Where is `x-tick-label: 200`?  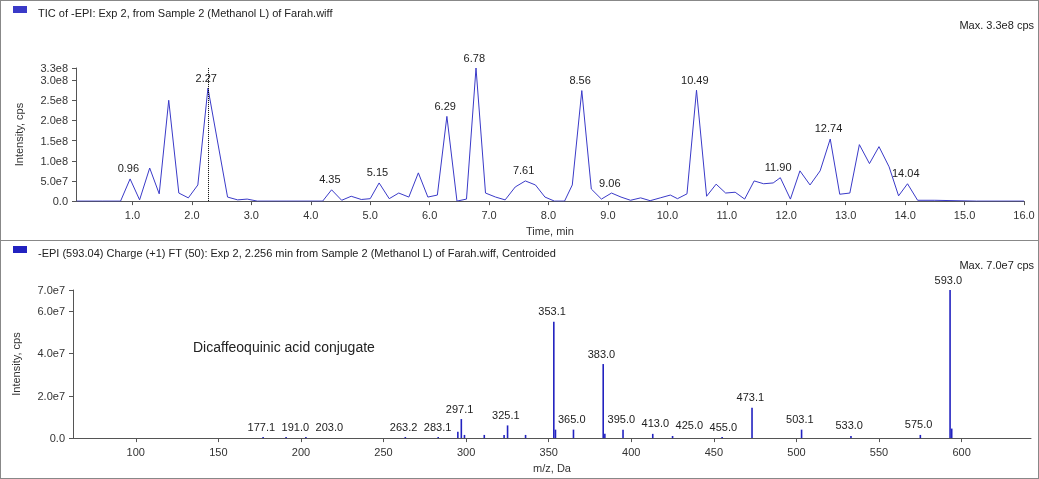
x-tick-label: 200 is located at coordinates (301, 451).